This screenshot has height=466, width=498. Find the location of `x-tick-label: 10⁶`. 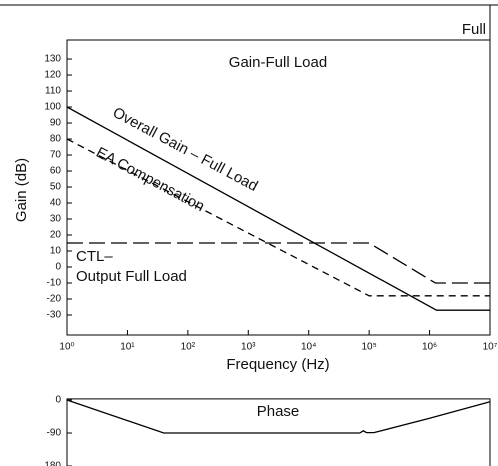

x-tick-label: 10⁶ is located at coordinates (429, 347).